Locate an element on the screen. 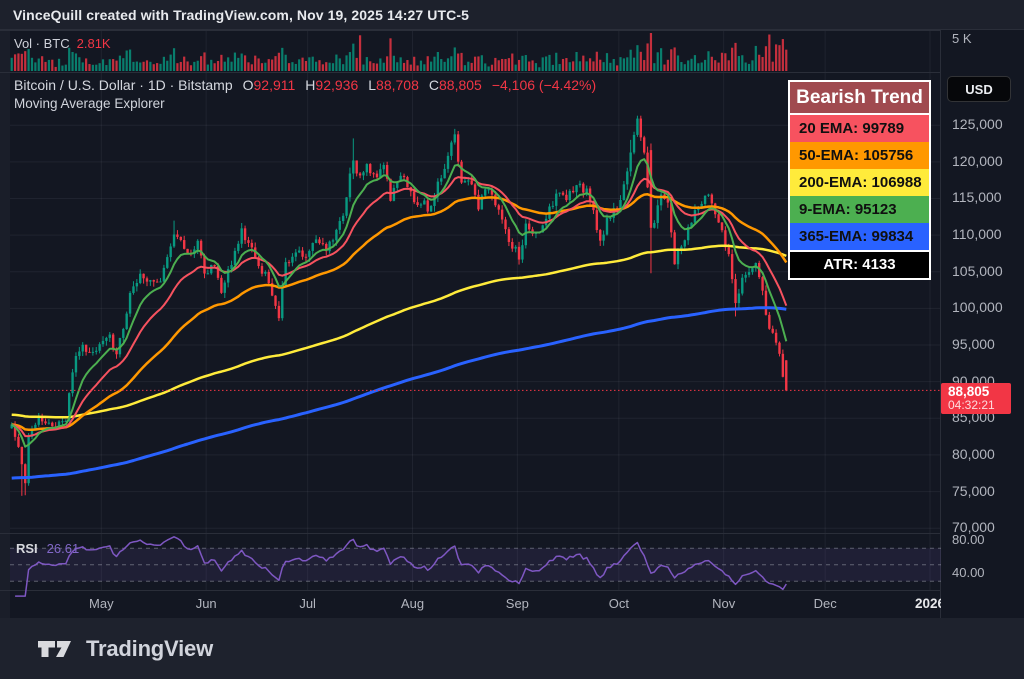  time-axis-label: Jul is located at coordinates (307, 603).